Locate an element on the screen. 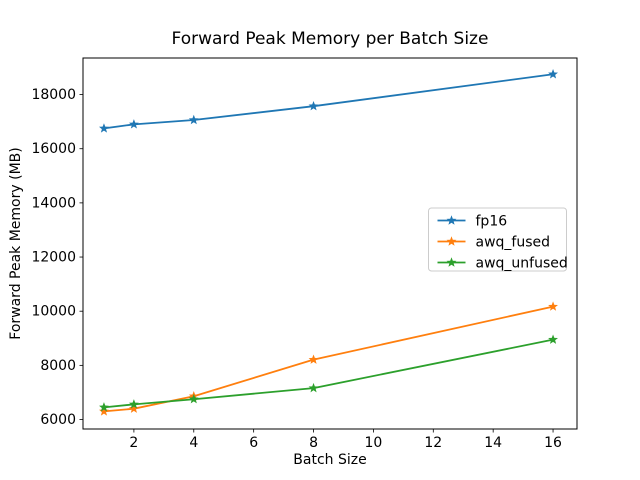 This screenshot has height=480, width=640. series-line-fp16 is located at coordinates (328, 101).